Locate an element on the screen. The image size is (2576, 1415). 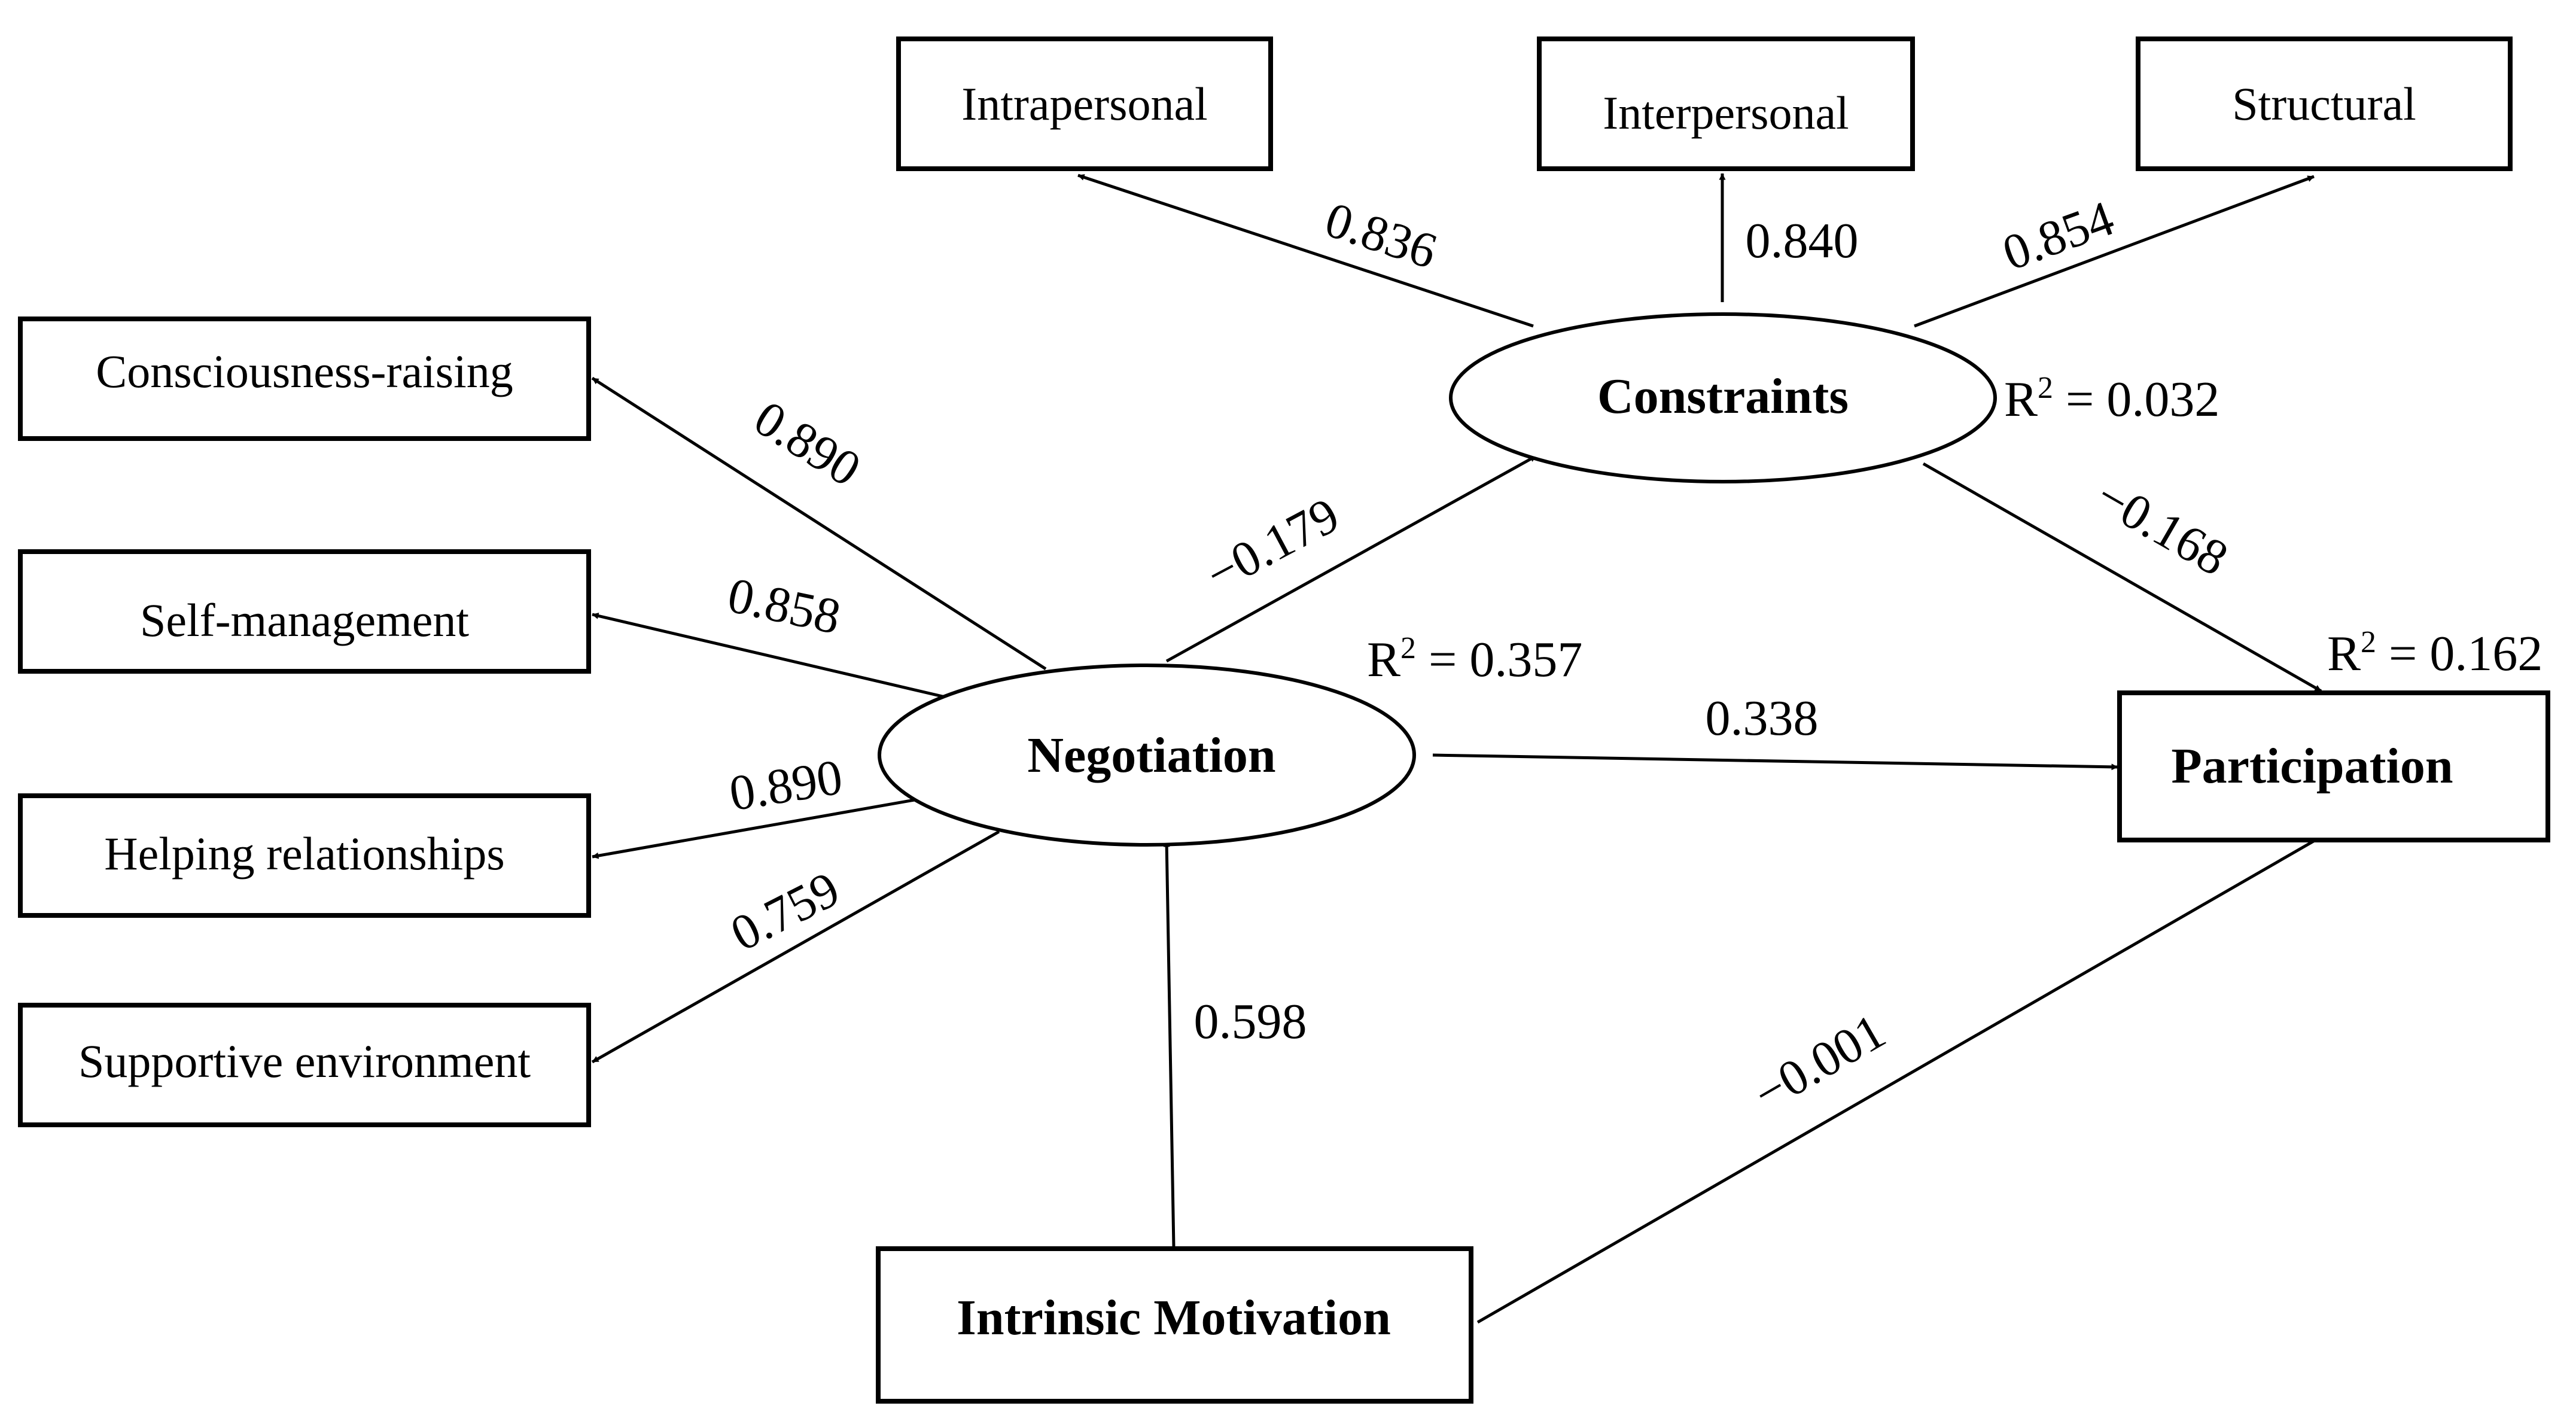
arrow-negotiation-to-participation is located at coordinates (1775, 762).